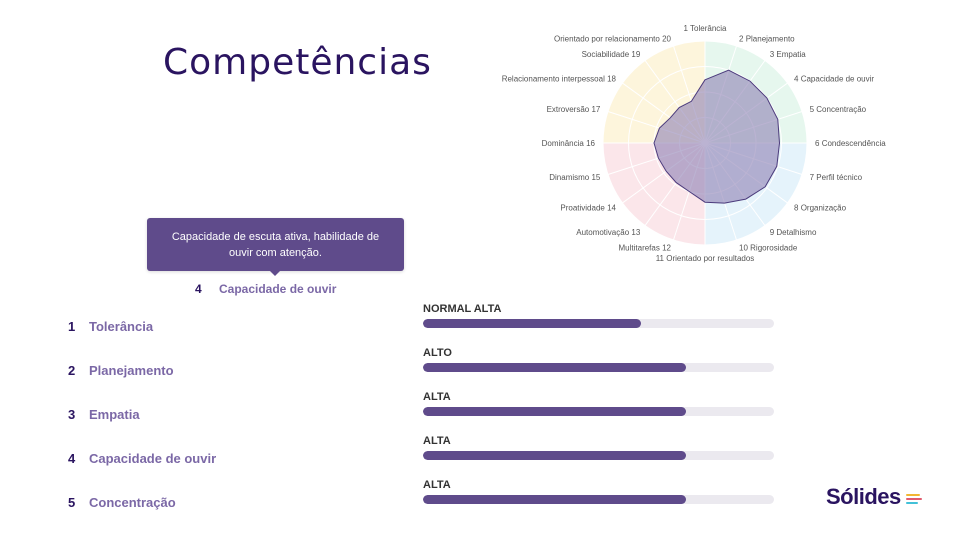 The width and height of the screenshot is (960, 540). What do you see at coordinates (639, 248) in the screenshot?
I see `radar-axis-name: Multitarefas` at bounding box center [639, 248].